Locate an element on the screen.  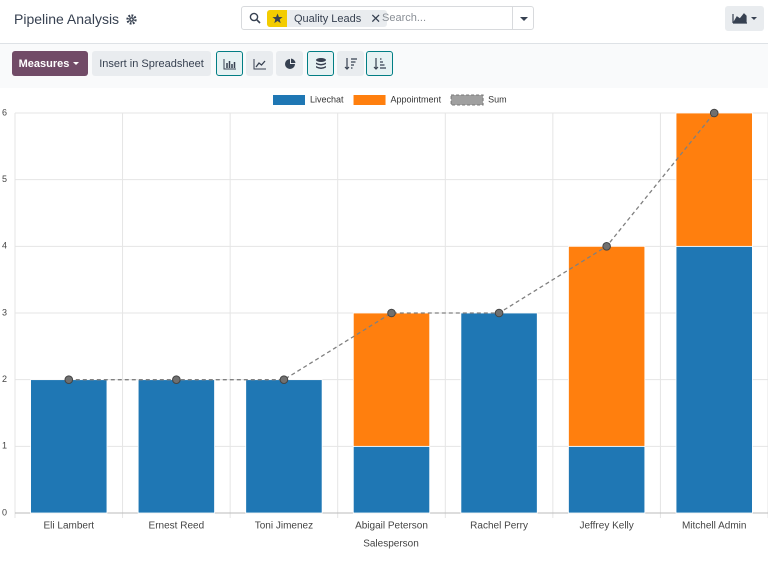
page-title: Pipeline Analysis is located at coordinates (75, 19).